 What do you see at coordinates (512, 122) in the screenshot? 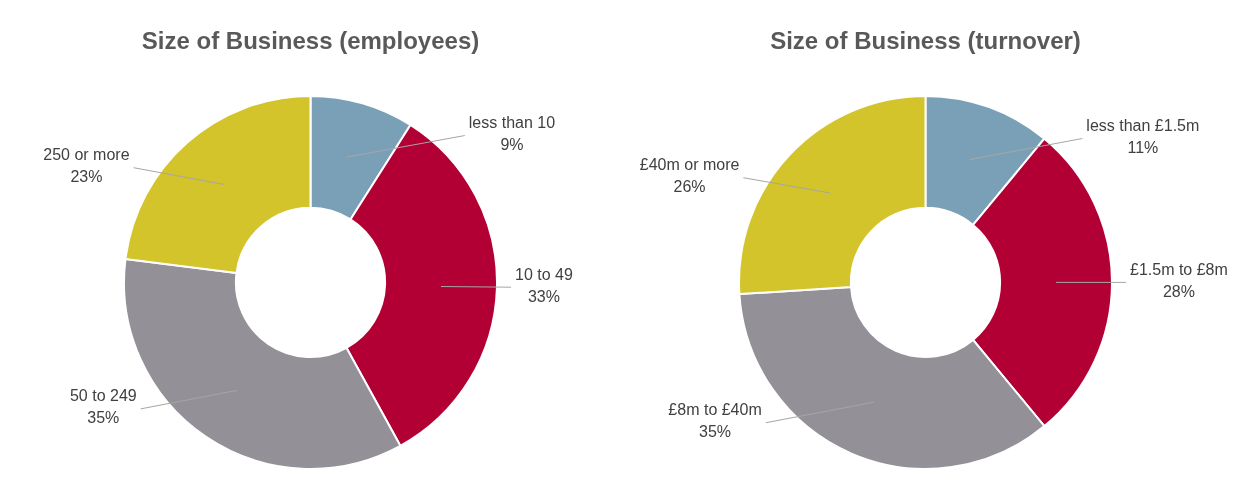
I see `slice-label: less than 10` at bounding box center [512, 122].